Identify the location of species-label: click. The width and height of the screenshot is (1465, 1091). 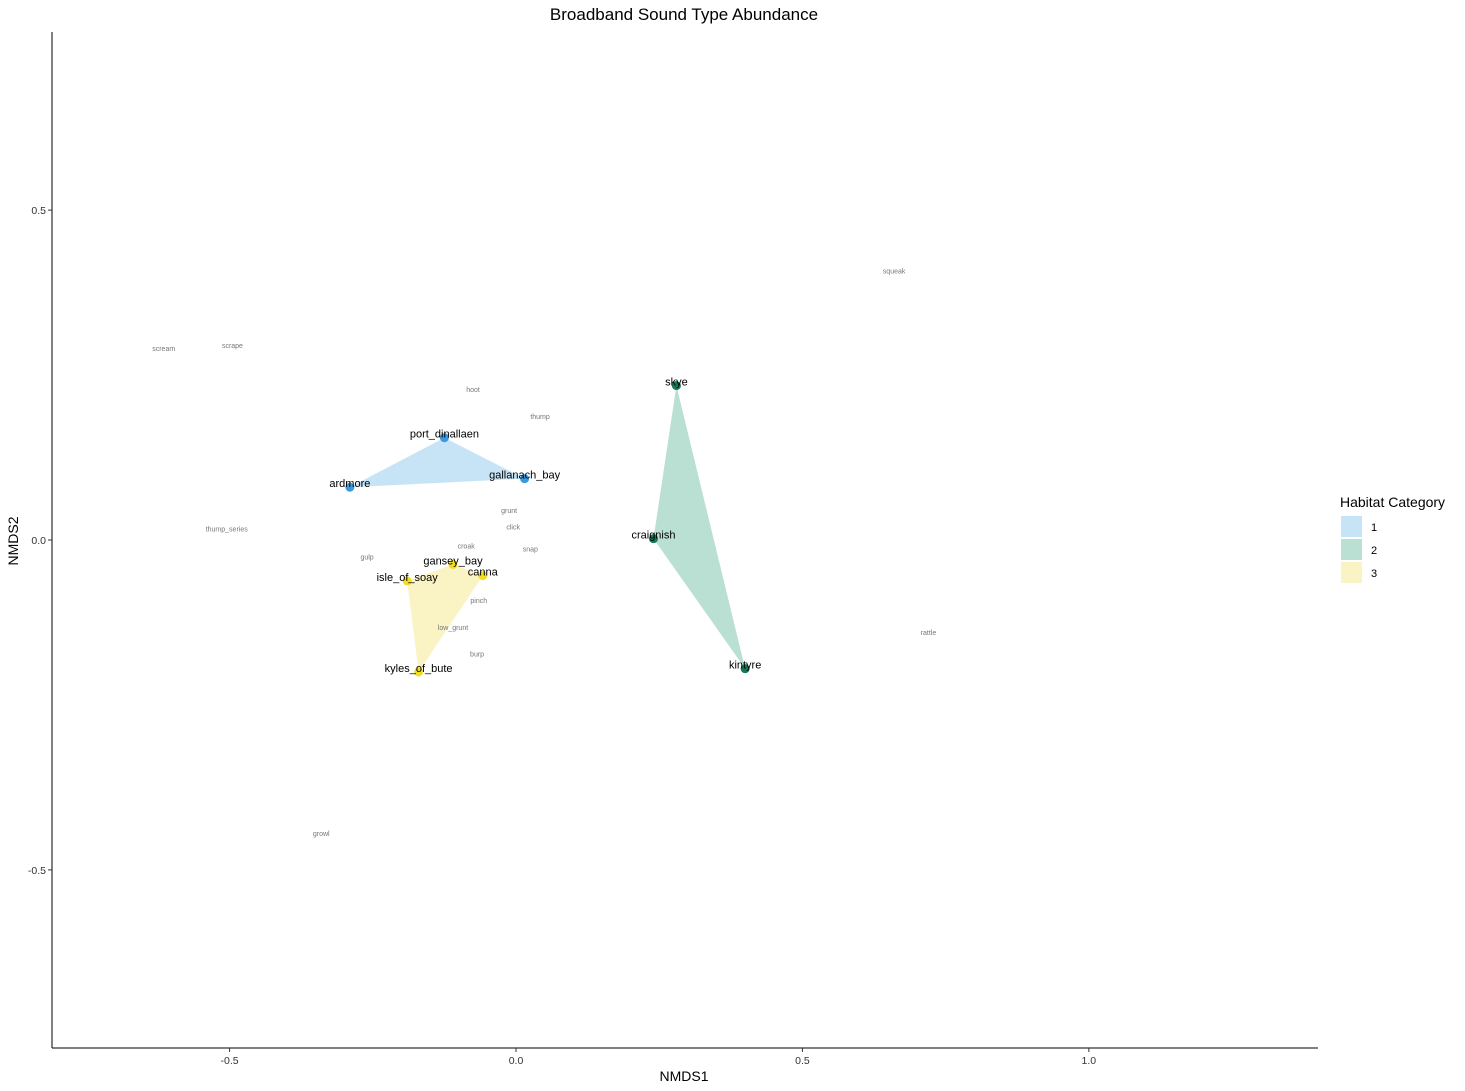
(513, 527).